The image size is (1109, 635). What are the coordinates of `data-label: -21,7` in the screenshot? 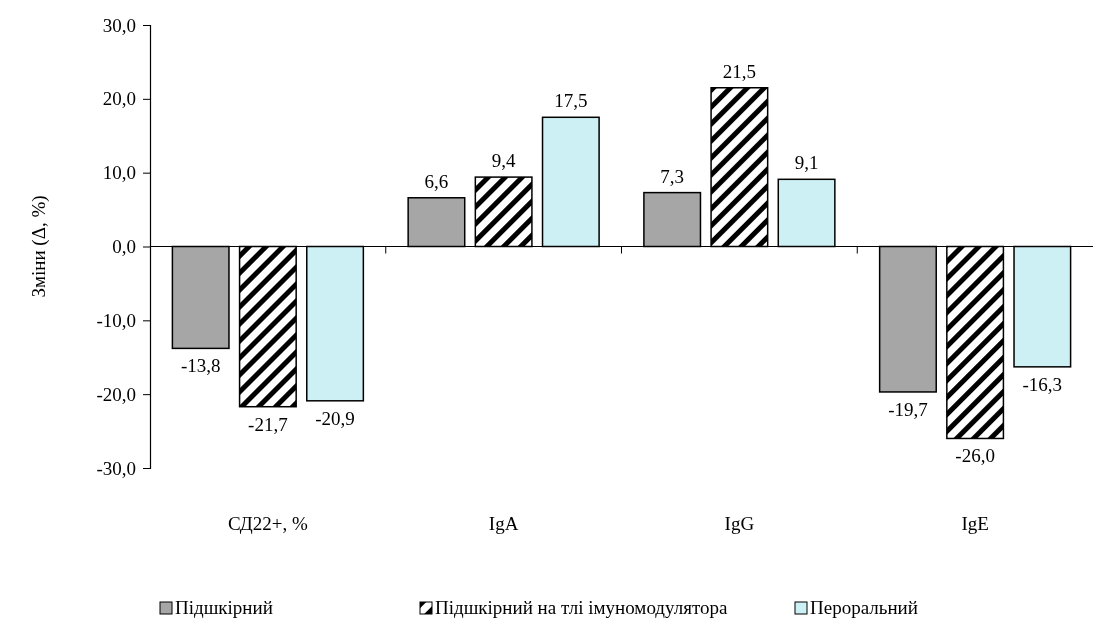 It's located at (268, 424).